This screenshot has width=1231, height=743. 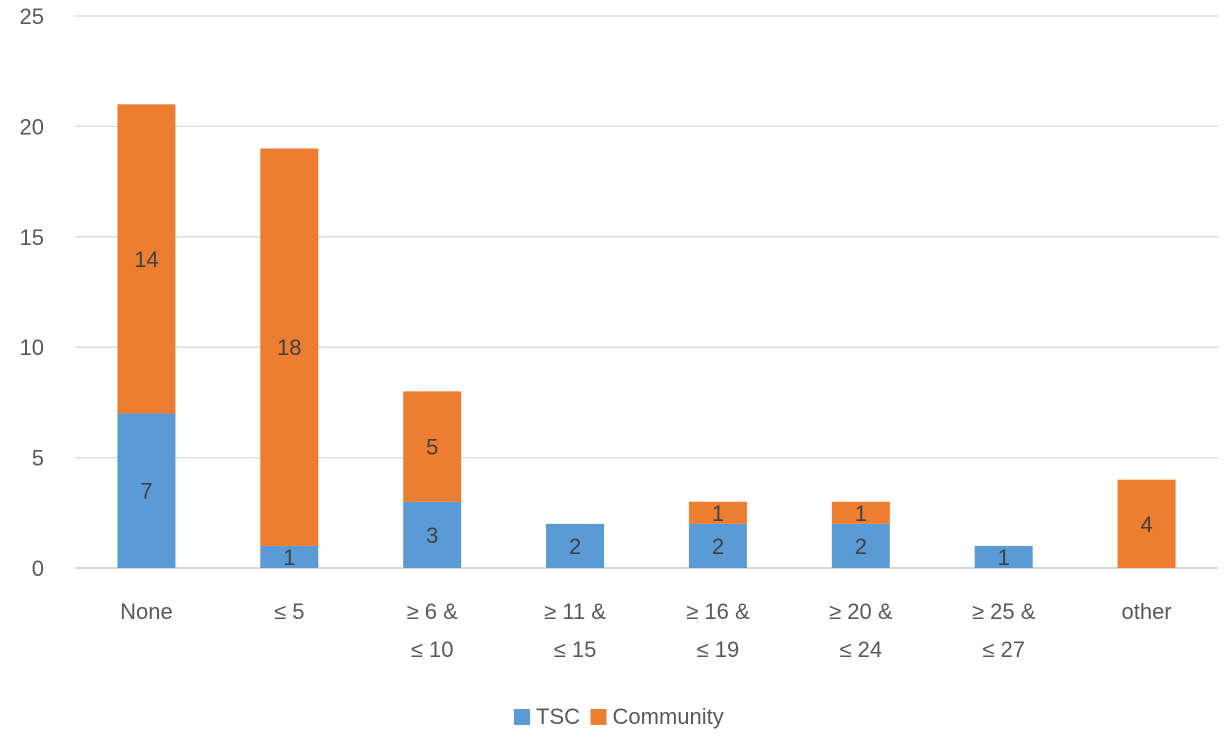 What do you see at coordinates (32, 347) in the screenshot?
I see `y-tick-label: 10` at bounding box center [32, 347].